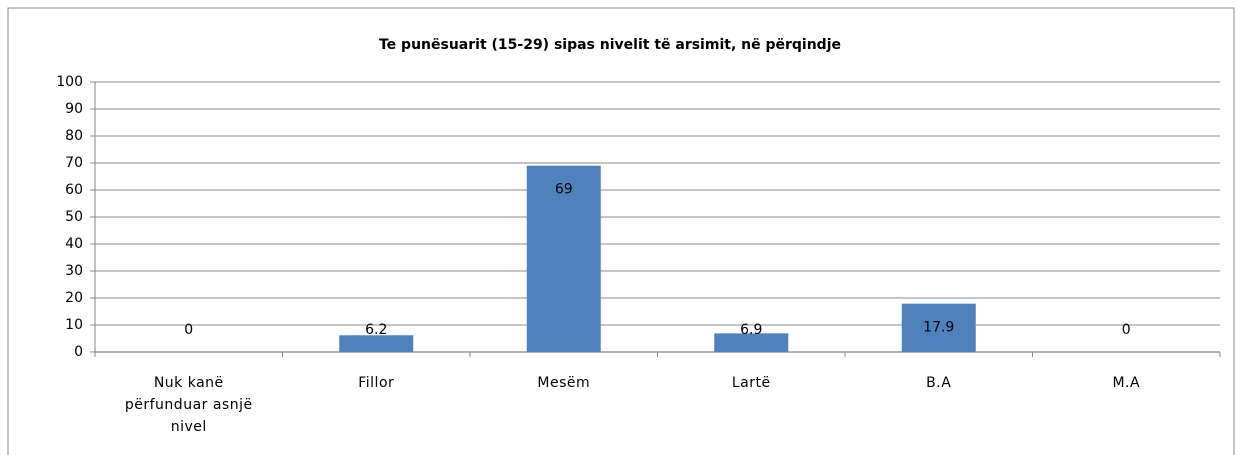 The width and height of the screenshot is (1241, 455). I want to click on x-tick-label: B.A, so click(939, 383).